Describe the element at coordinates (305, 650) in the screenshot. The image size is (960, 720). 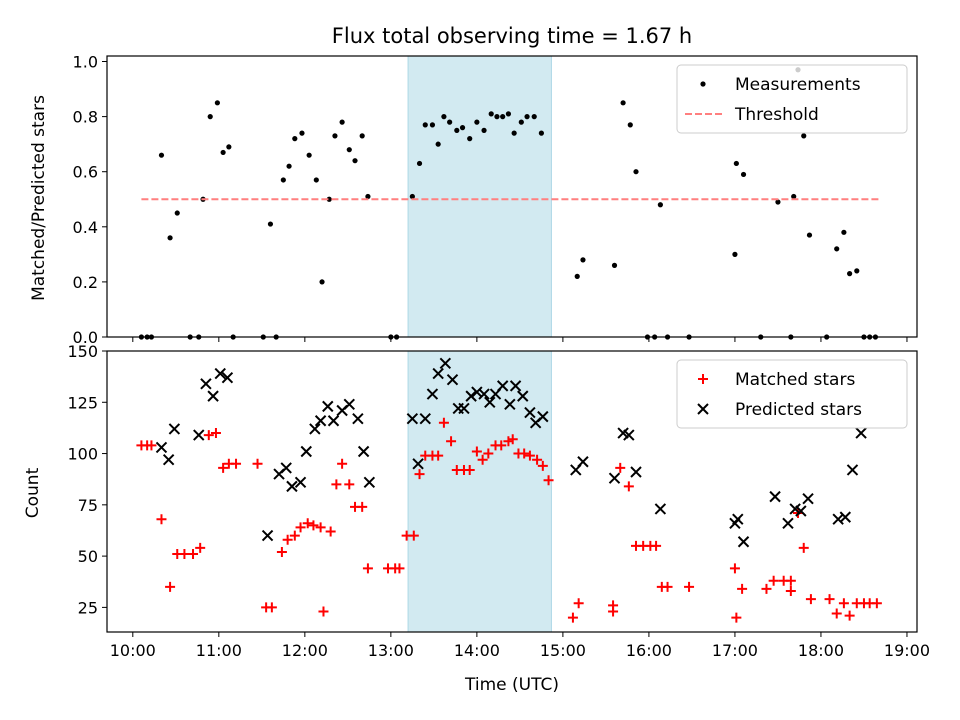
I see `x-tick-label: 12:00` at that location.